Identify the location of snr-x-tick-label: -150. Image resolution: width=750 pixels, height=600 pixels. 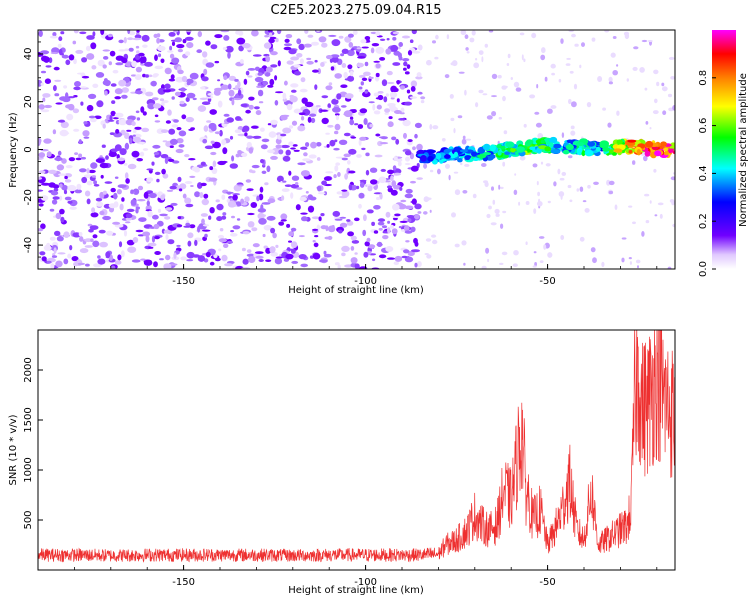
(183, 582).